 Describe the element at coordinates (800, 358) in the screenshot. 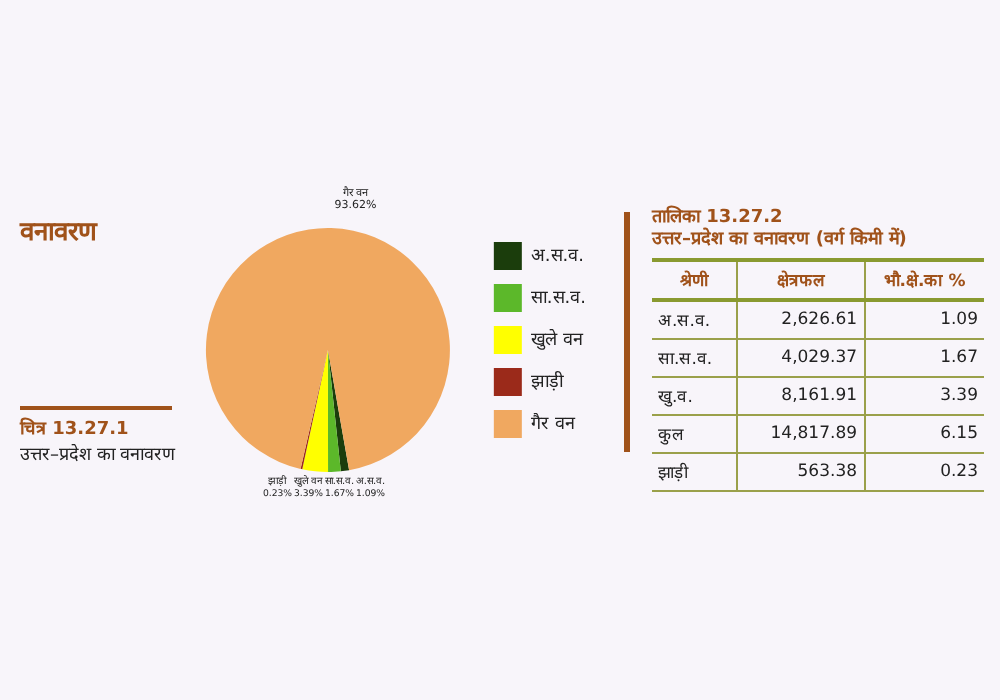

I see `text: 4,029.37` at that location.